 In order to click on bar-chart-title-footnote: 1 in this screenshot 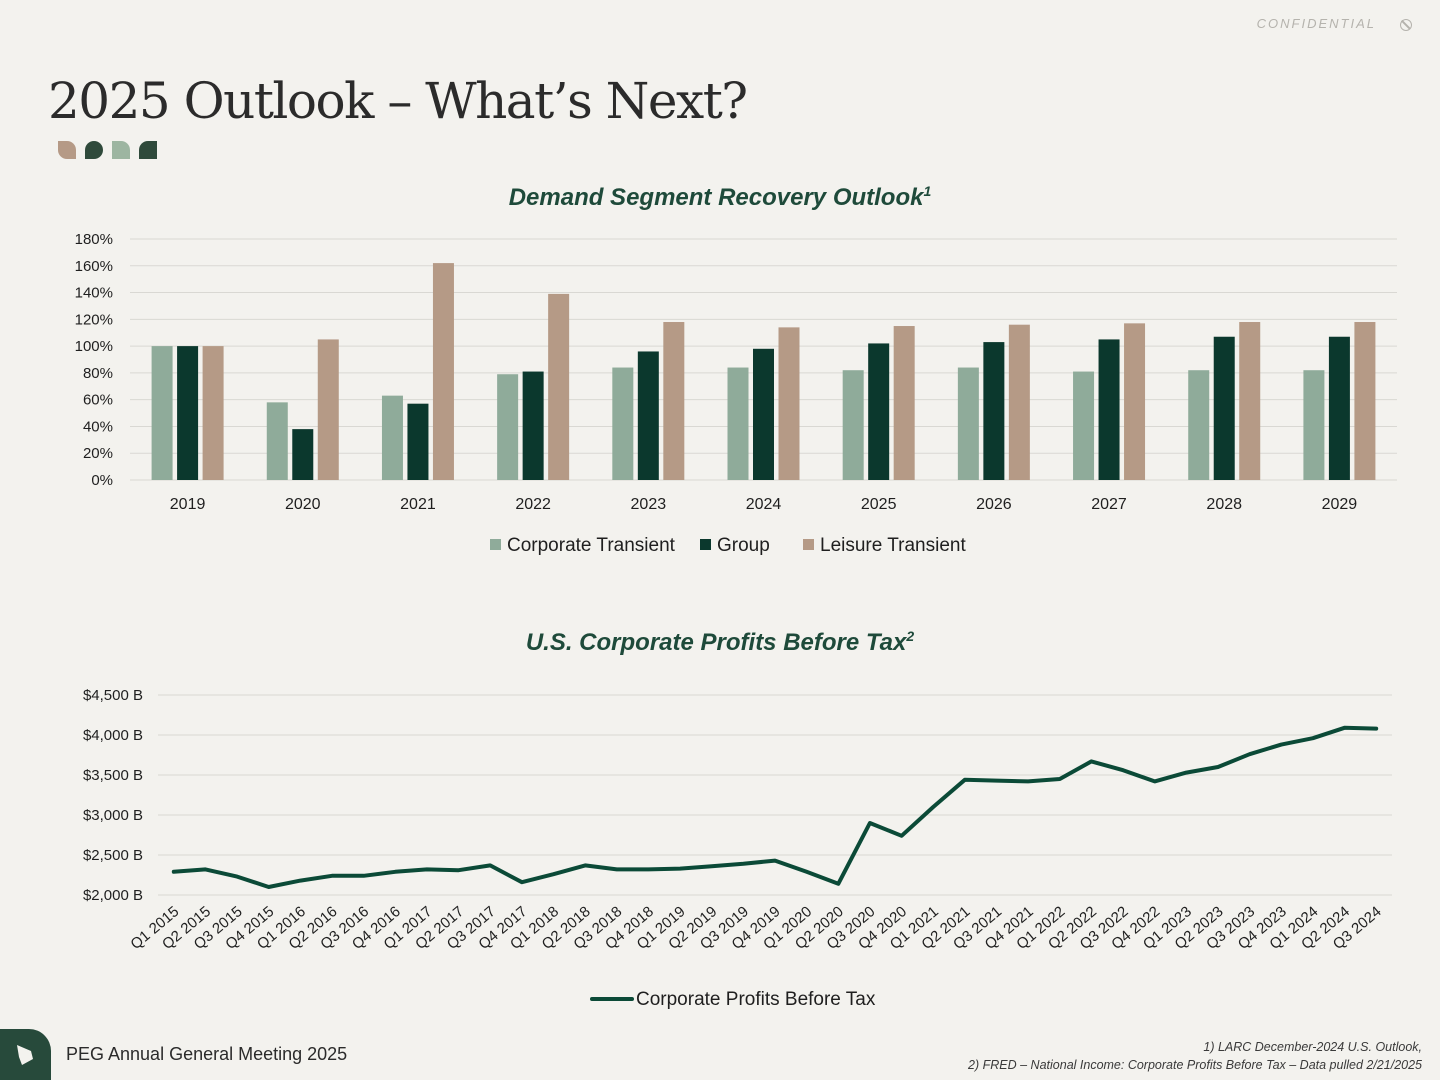, I will do `click(927, 191)`.